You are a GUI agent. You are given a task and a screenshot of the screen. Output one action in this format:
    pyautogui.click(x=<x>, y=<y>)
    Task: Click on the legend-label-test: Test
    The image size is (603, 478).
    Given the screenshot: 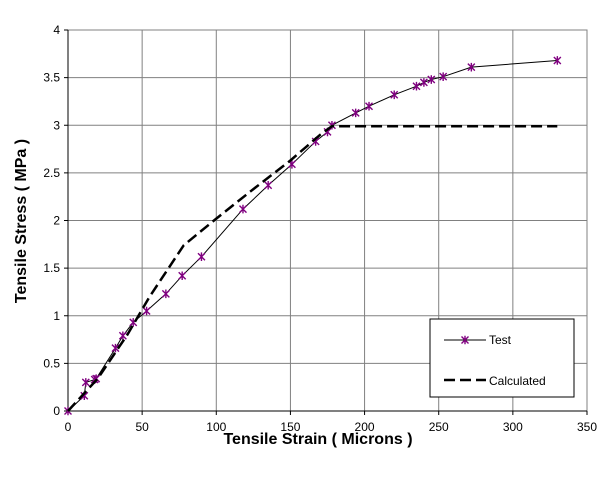 What is the action you would take?
    pyautogui.click(x=500, y=340)
    